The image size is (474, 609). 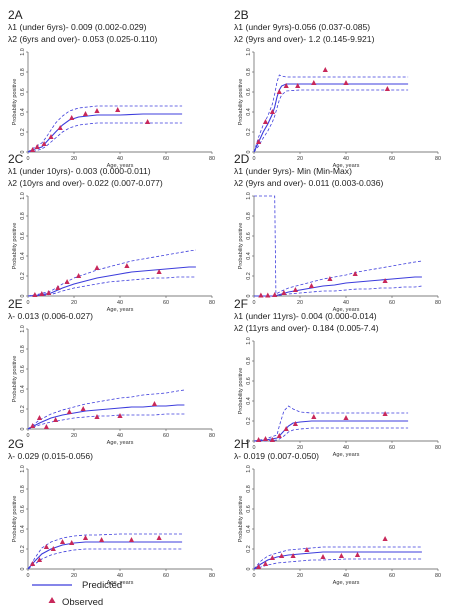 I want to click on parameter-text: λ2 (9yrs and over)- 0.011 (0.003-0.036), so click(x=308, y=183).